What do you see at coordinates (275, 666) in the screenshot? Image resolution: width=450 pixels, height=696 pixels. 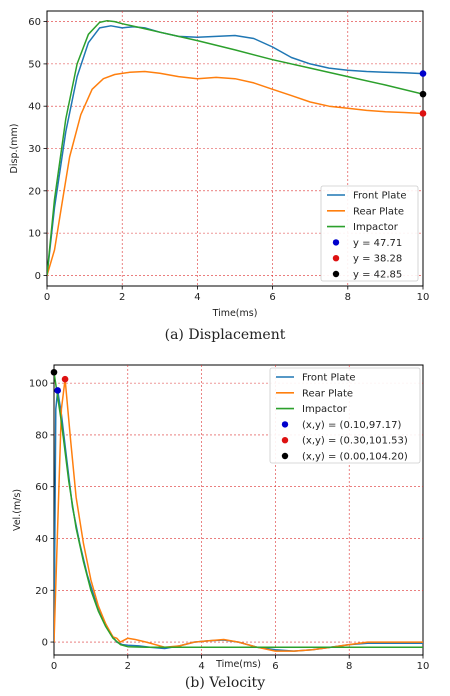 I see `velocity-x-tick-label: 6` at bounding box center [275, 666].